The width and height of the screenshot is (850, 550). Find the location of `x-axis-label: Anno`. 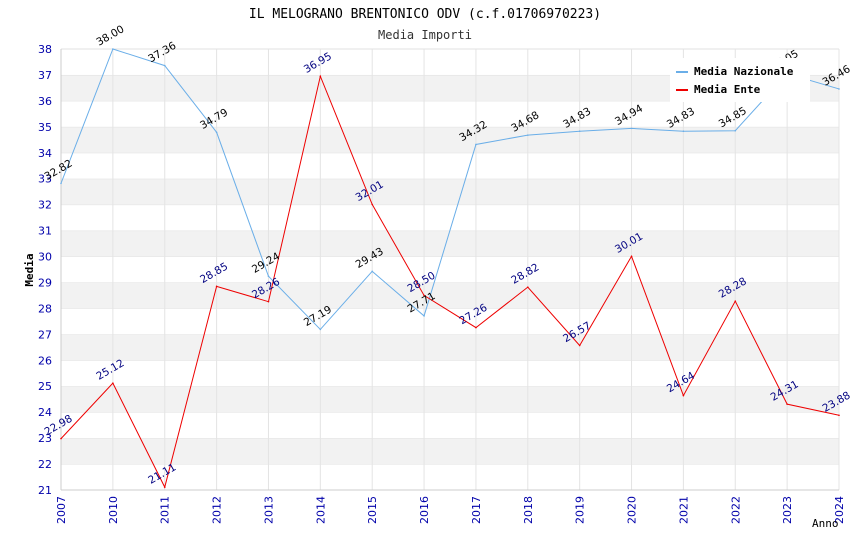

x-axis-label: Anno is located at coordinates (825, 523).